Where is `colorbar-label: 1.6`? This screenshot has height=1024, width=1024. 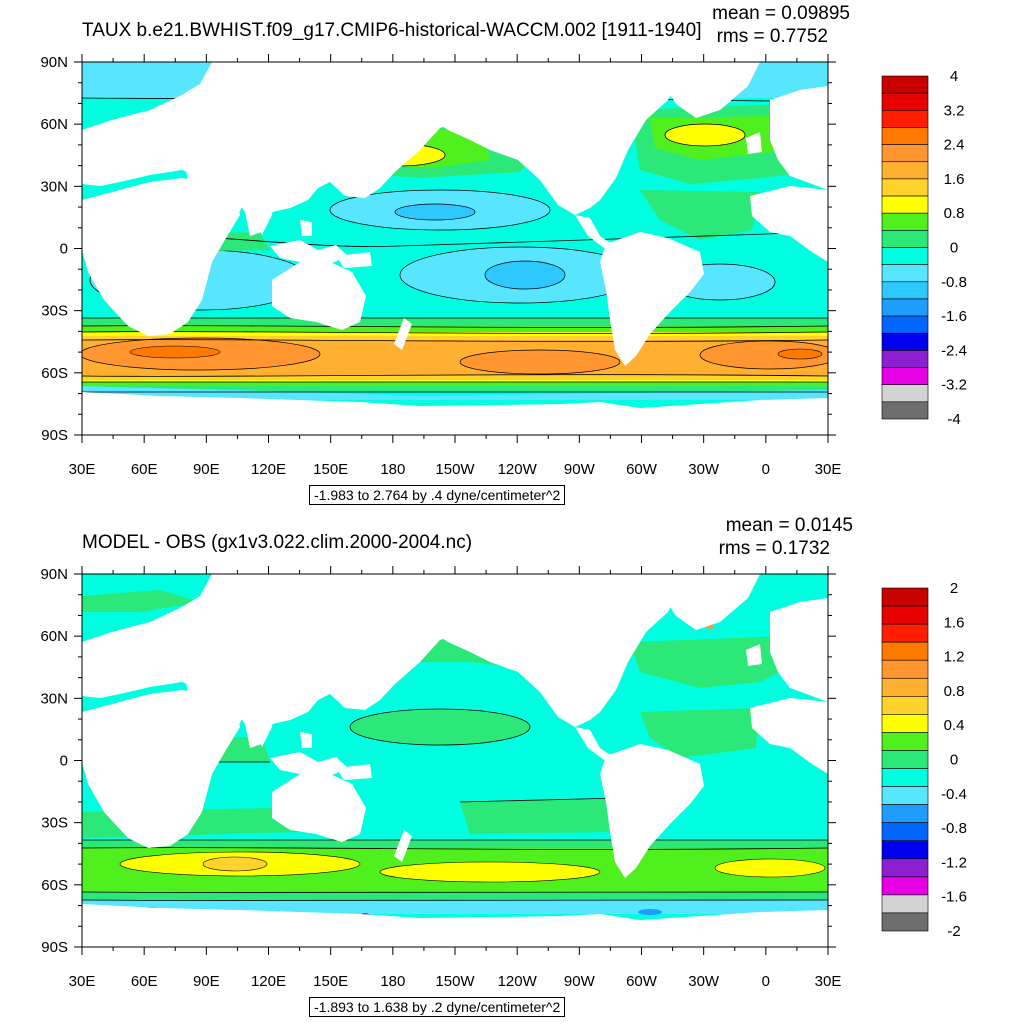
colorbar-label: 1.6 is located at coordinates (954, 179).